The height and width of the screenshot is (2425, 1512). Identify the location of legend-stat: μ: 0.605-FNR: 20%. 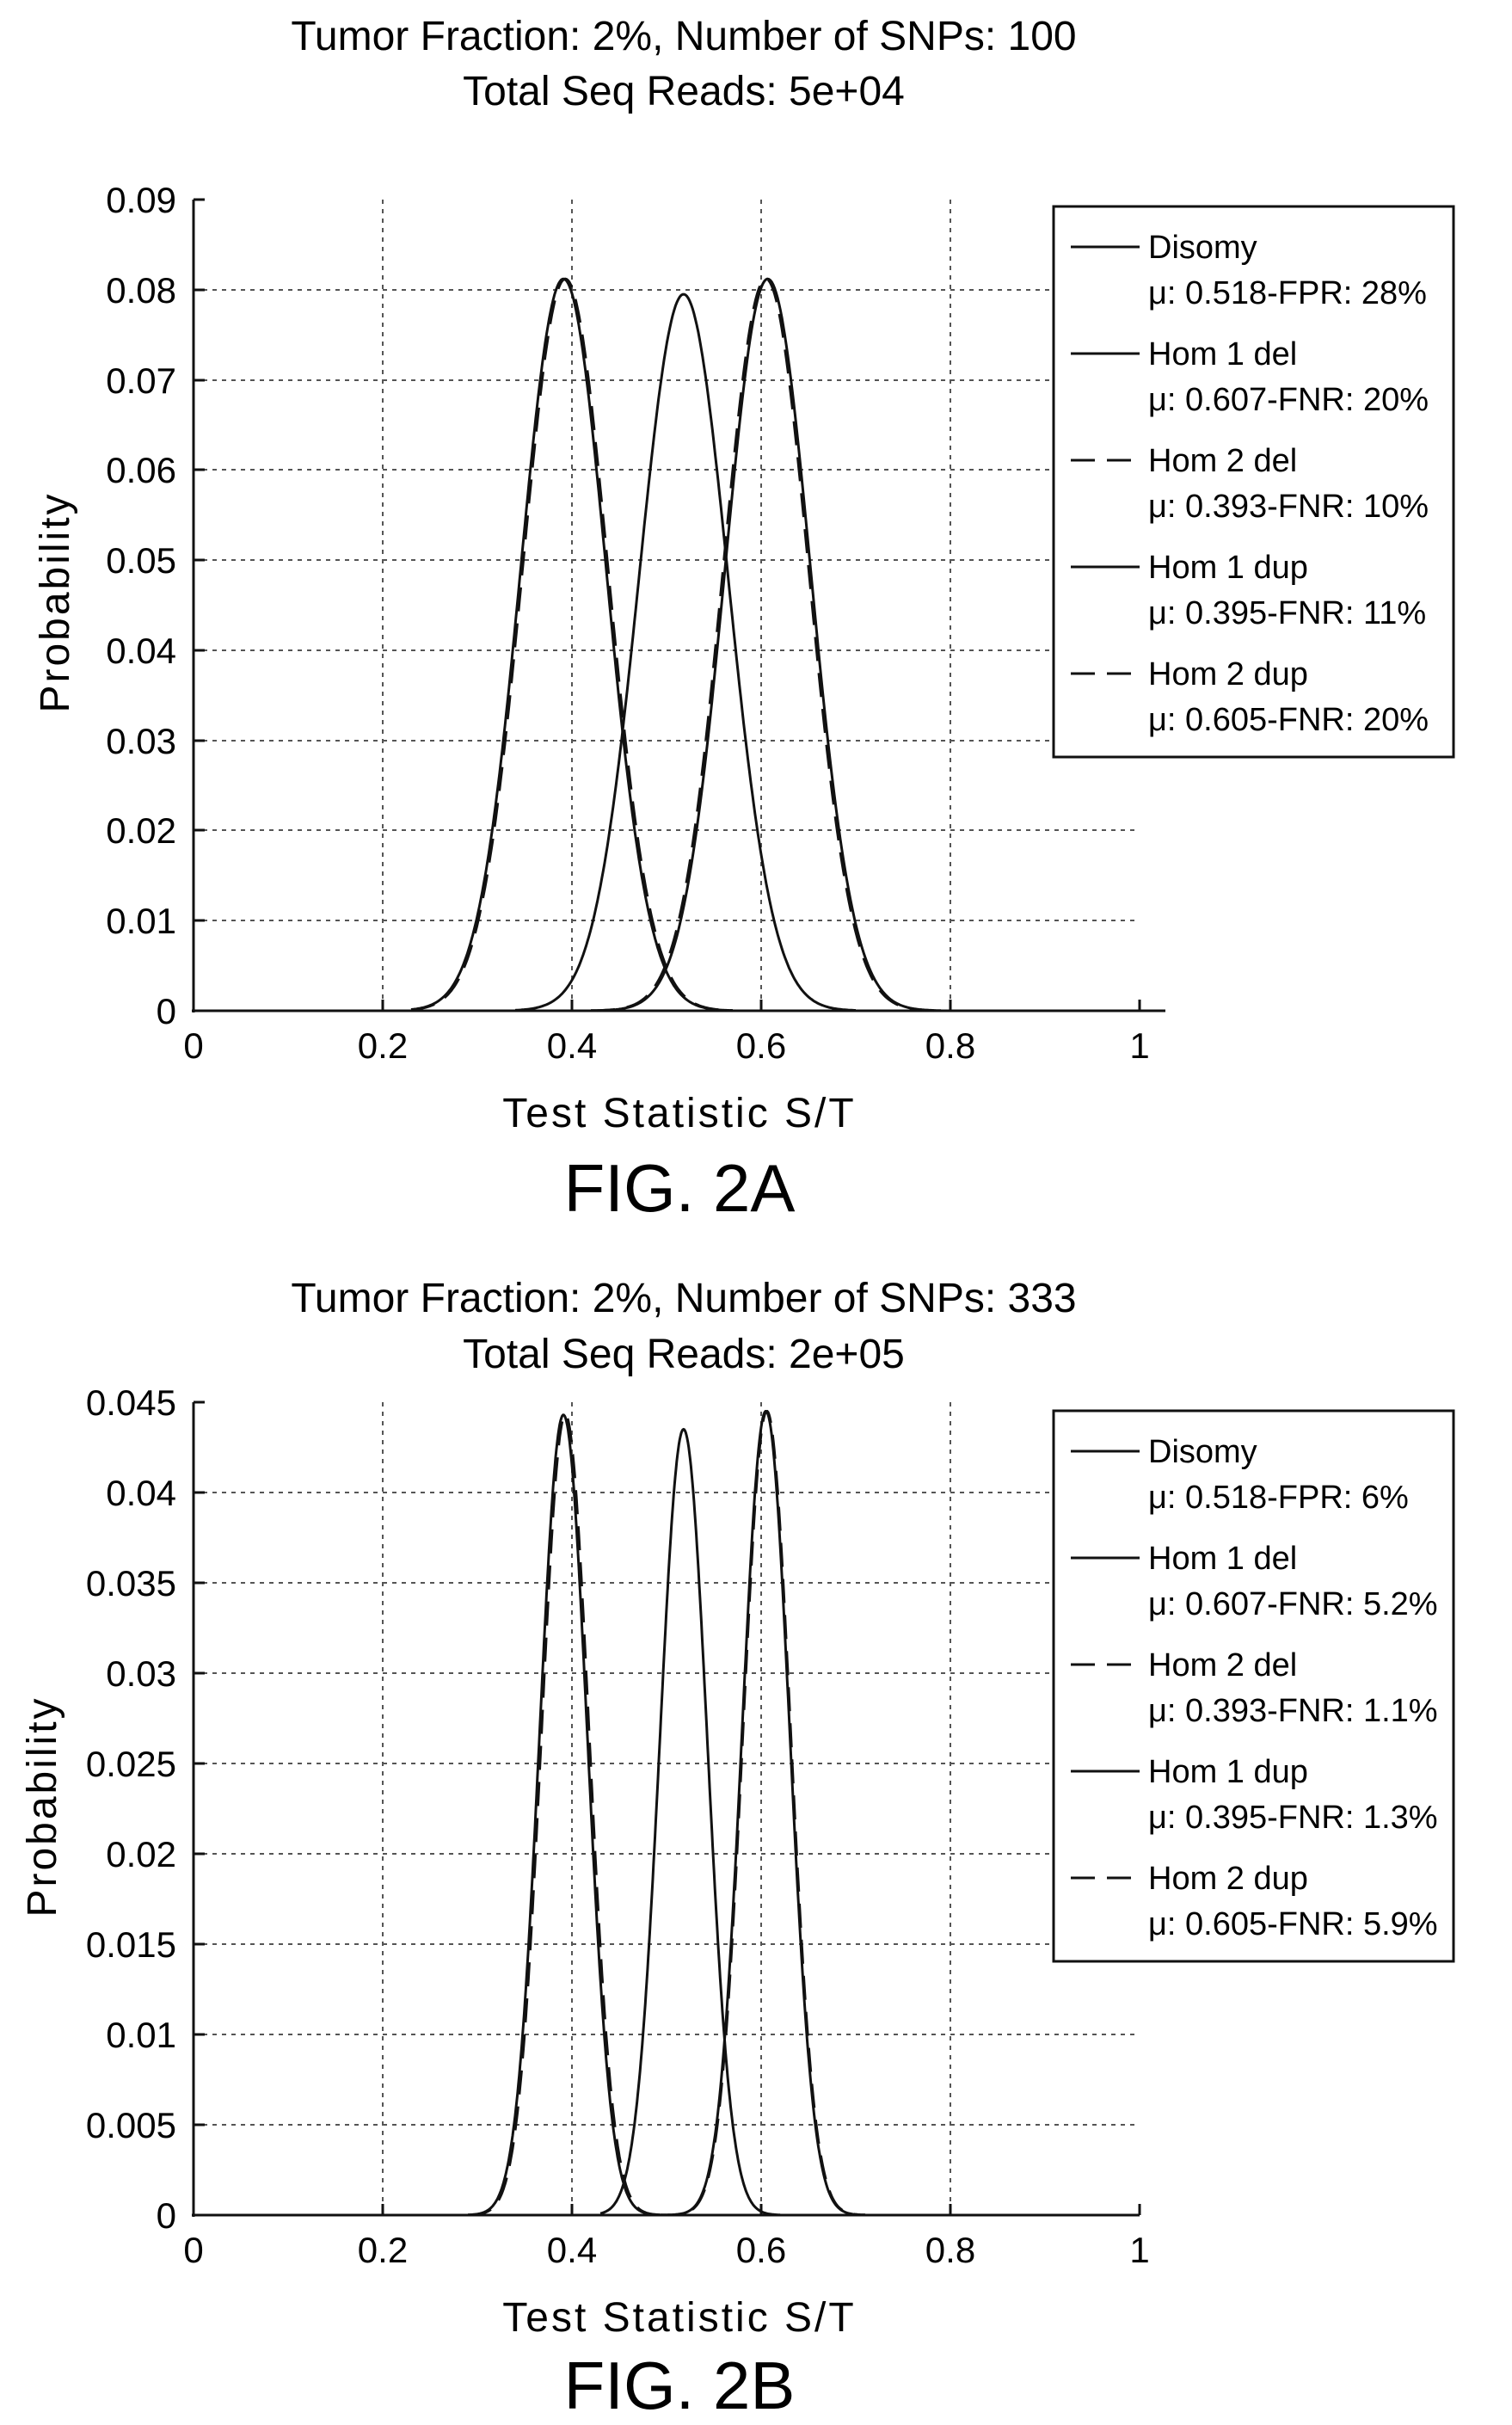
(1288, 720).